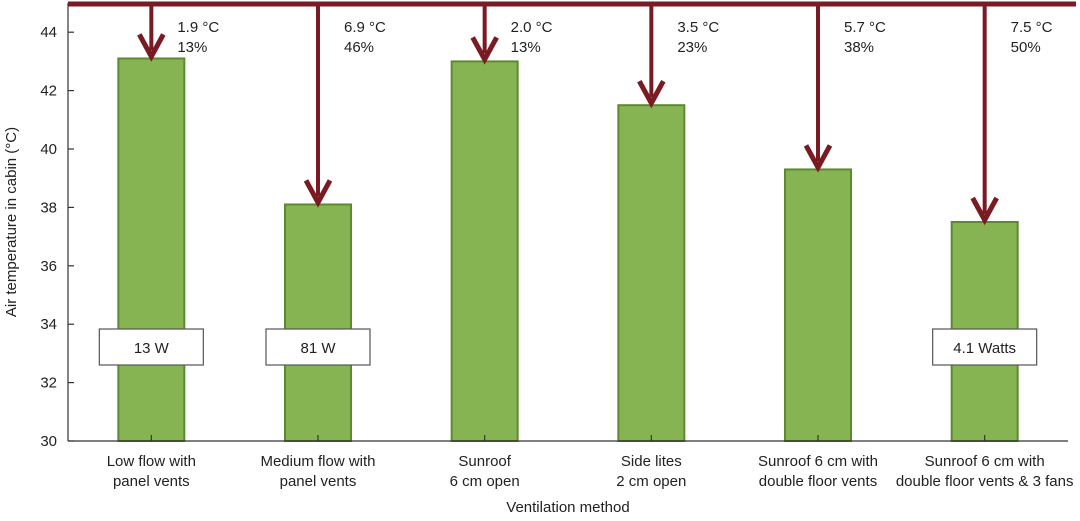  Describe the element at coordinates (567, 507) in the screenshot. I see `x-axis-title: Ventilation method` at that location.